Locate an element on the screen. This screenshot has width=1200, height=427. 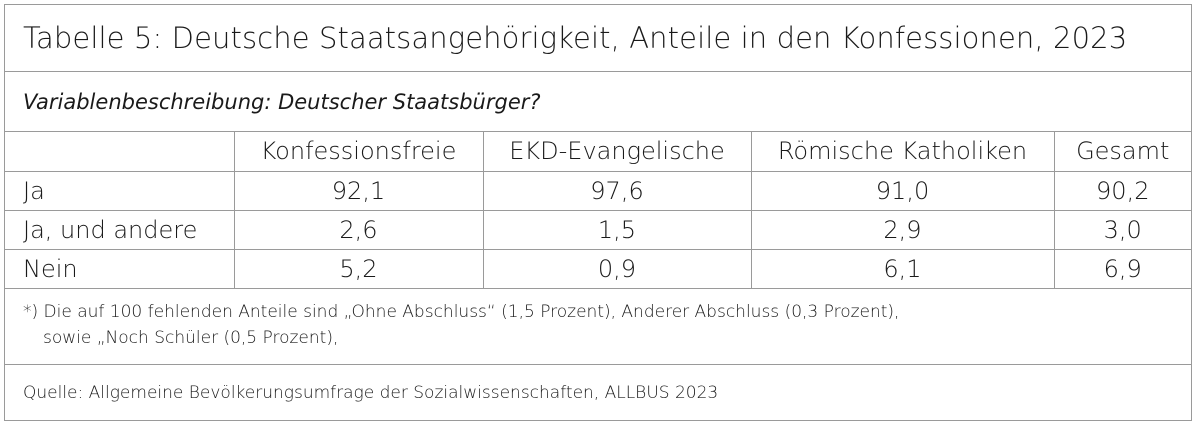
header-cell-gesamt: Gesamt is located at coordinates (1122, 152).